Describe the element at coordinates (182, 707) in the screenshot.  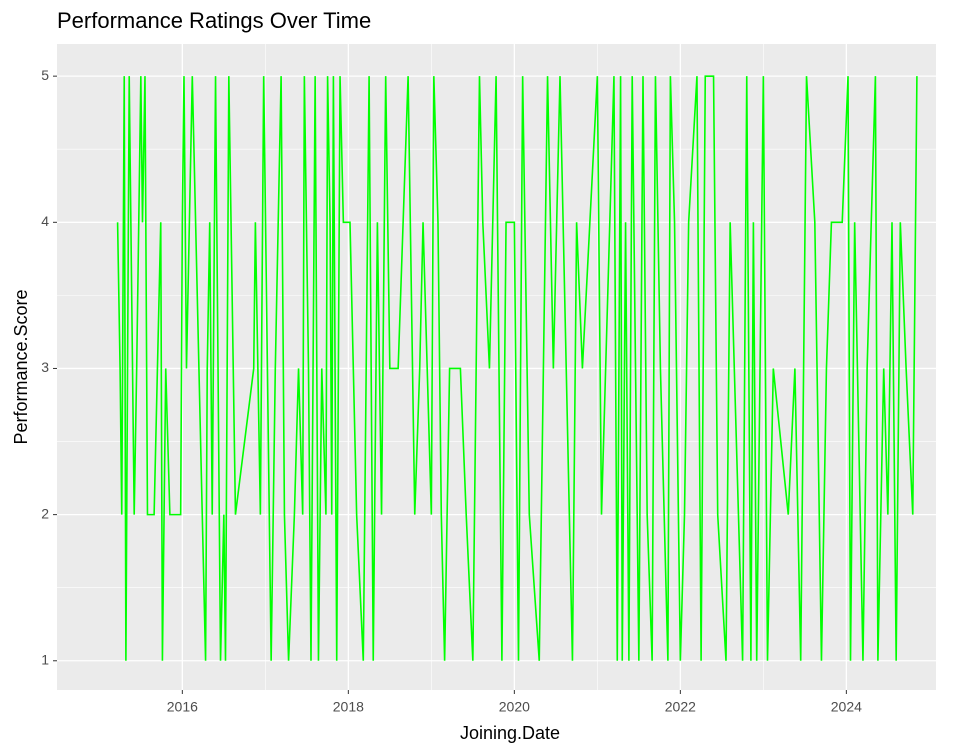
I see `x-tick-label: 2016` at that location.